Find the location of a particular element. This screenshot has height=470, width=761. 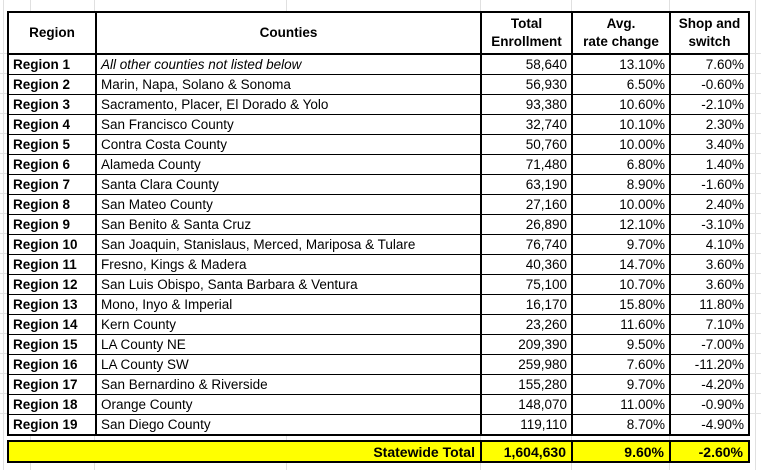

region-cell: Region 8 is located at coordinates (52, 204).